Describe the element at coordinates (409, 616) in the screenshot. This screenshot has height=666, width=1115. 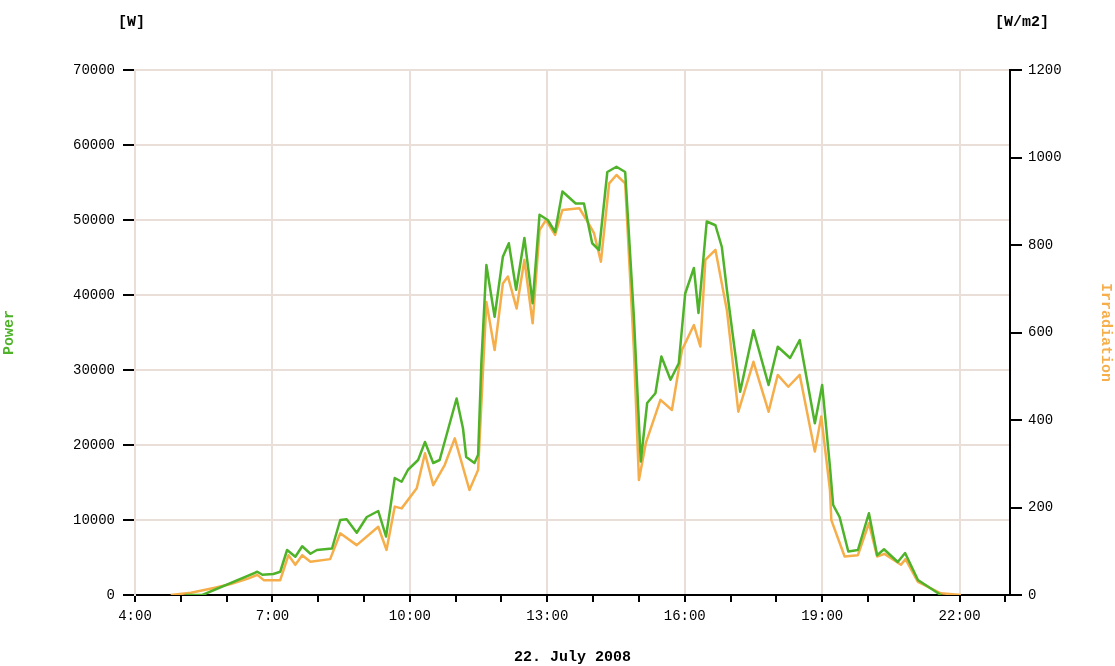
I see `x-tick-label: 10:00` at that location.